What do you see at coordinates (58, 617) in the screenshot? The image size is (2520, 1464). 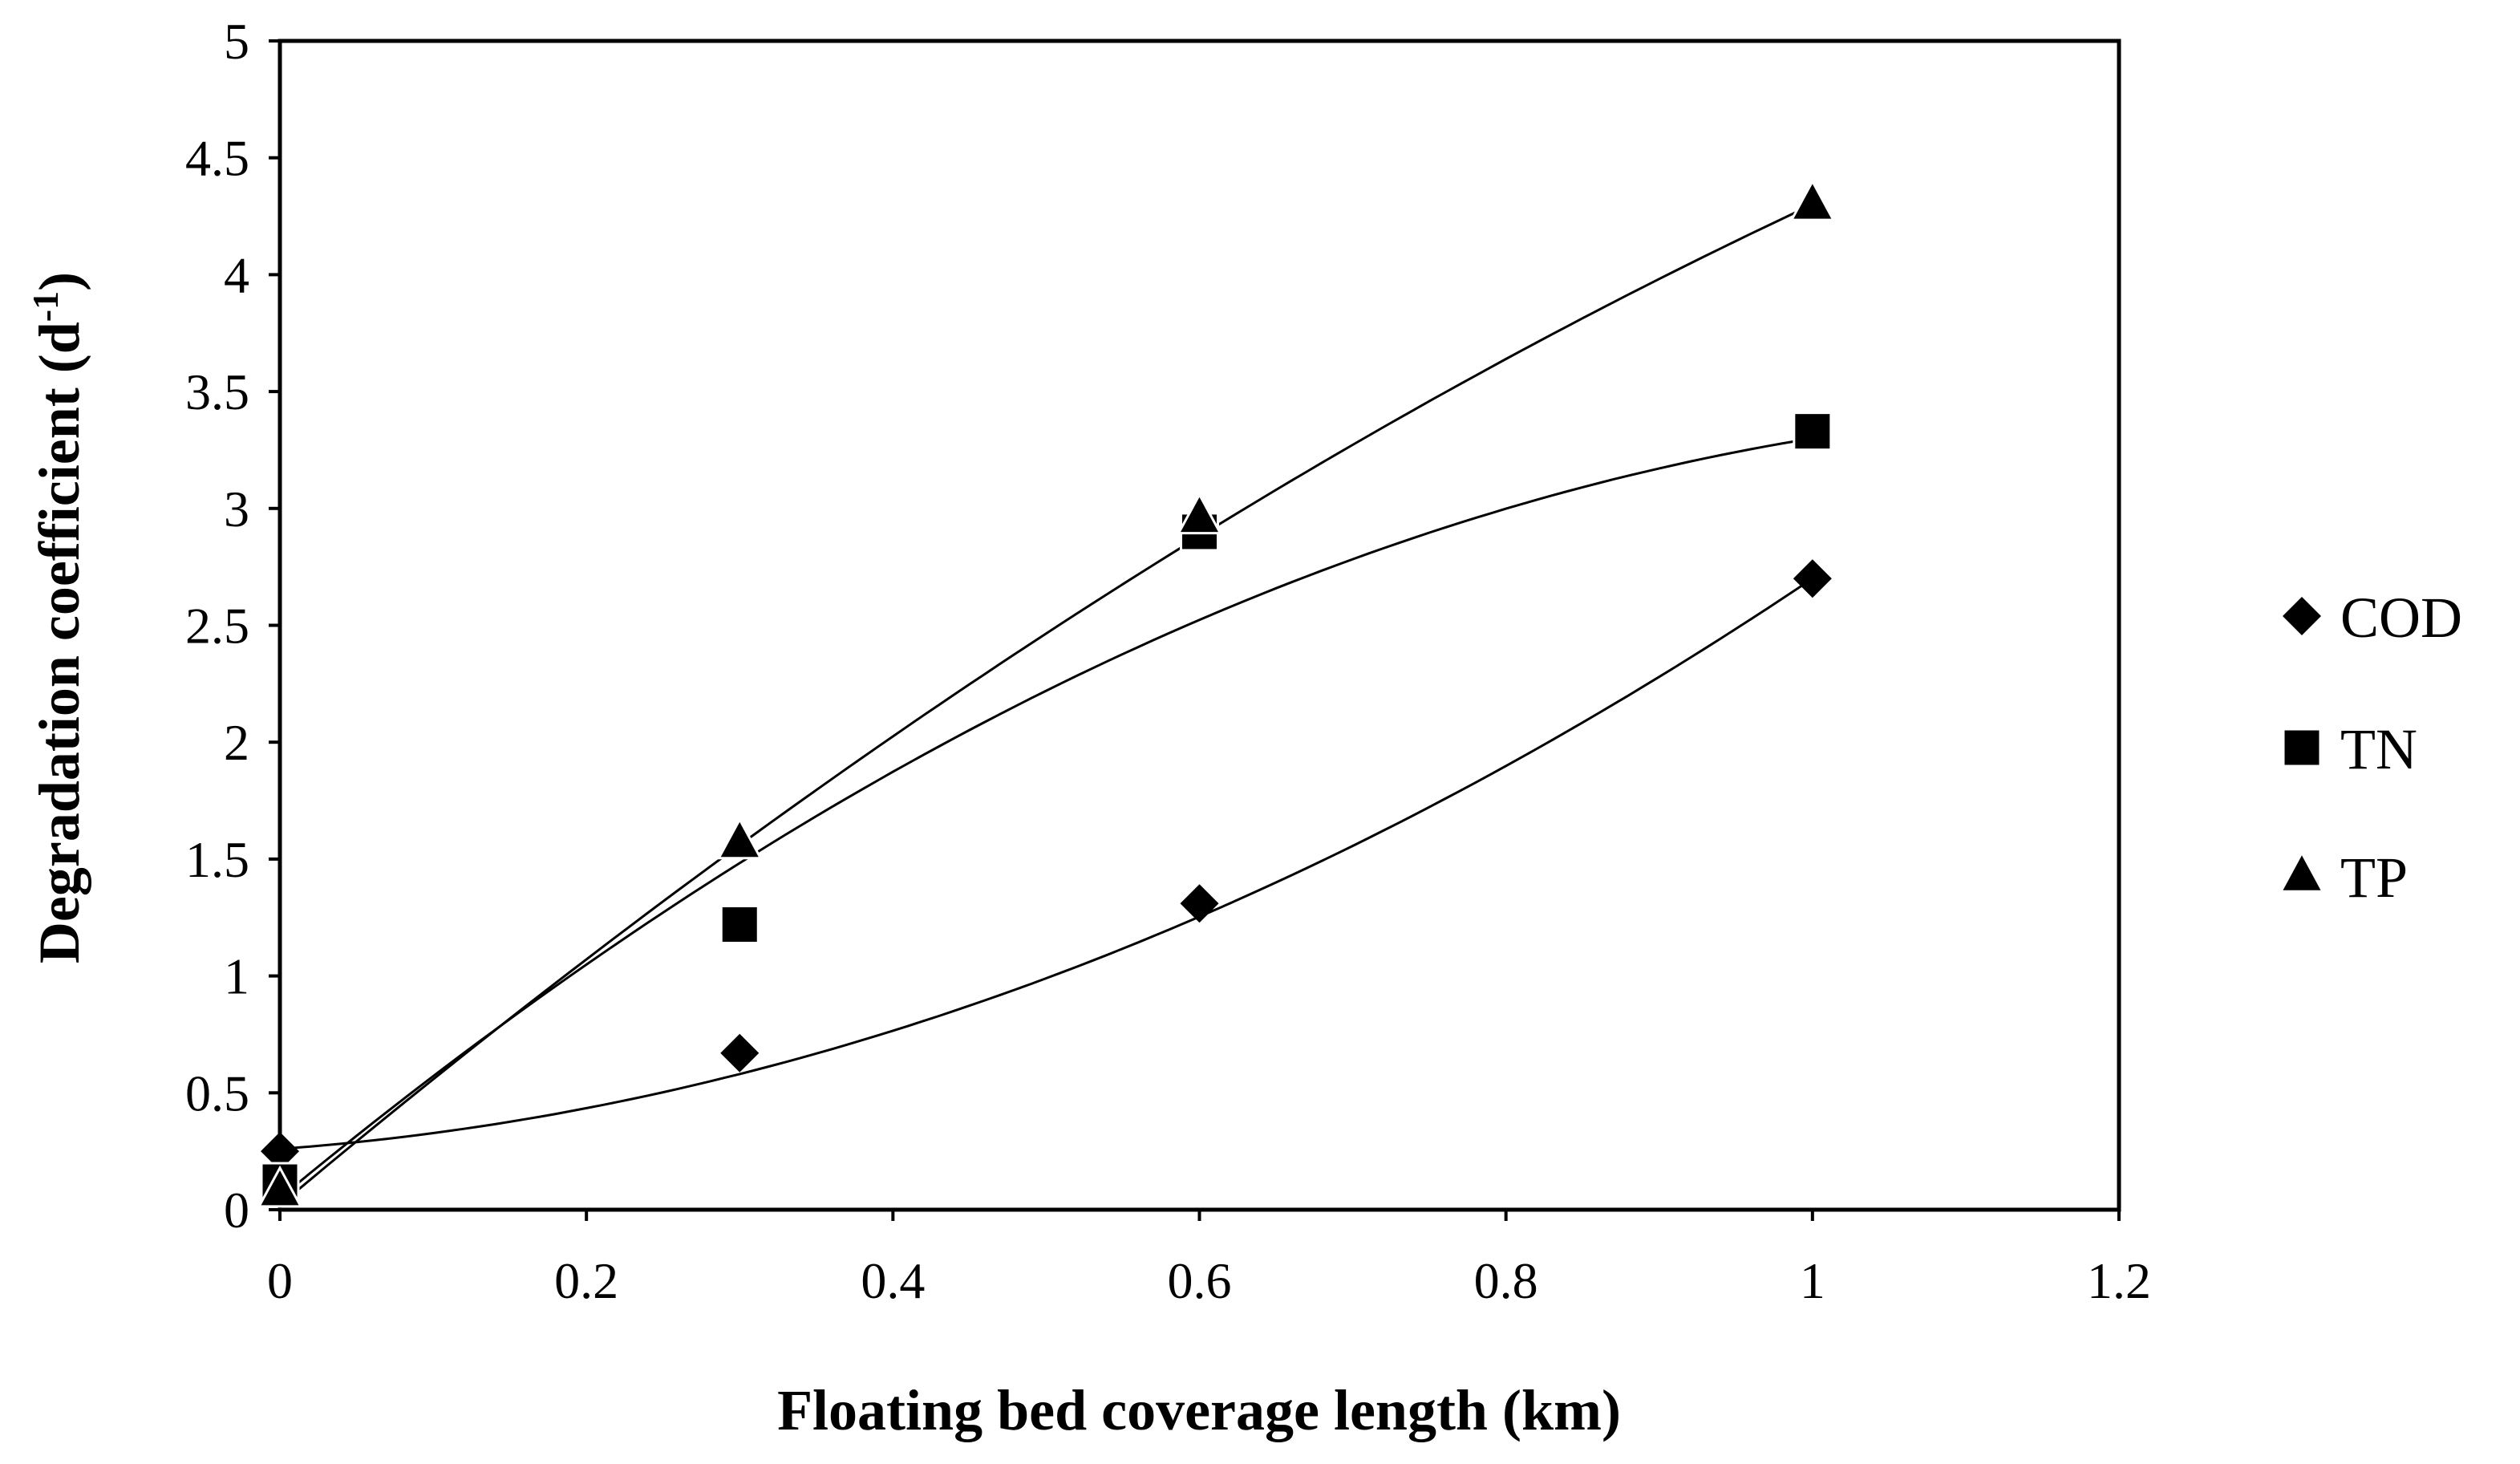 I see `y-axis-title: Degradation coefficient (d-1)` at bounding box center [58, 617].